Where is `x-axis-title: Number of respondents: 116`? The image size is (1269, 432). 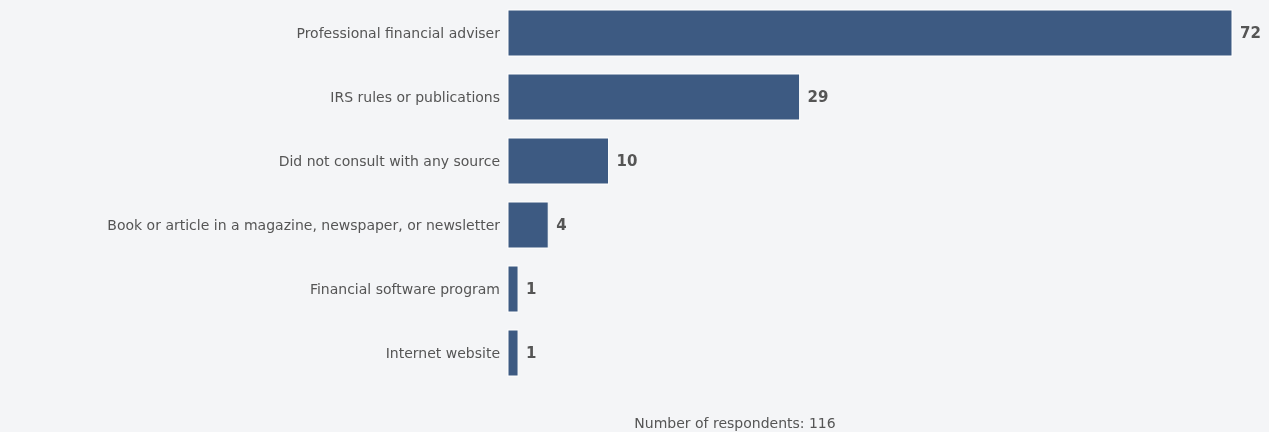 x-axis-title: Number of respondents: 116 is located at coordinates (735, 423).